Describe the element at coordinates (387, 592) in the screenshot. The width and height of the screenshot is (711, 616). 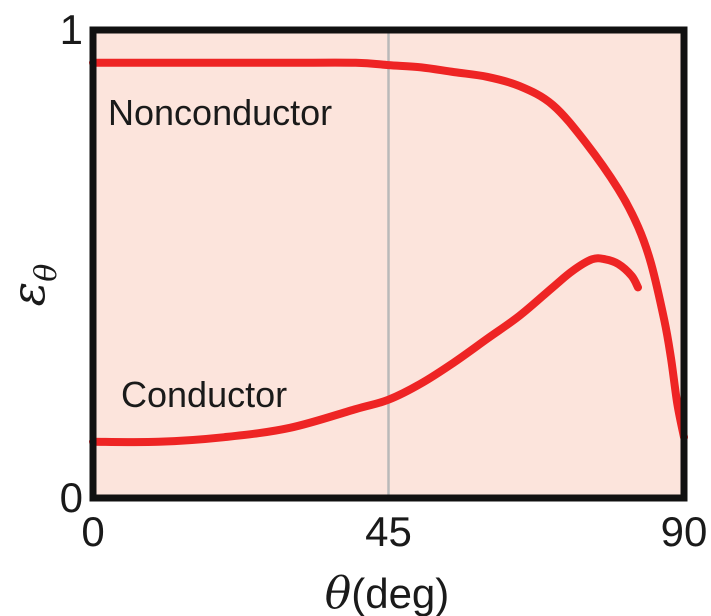
I see `x-axis-title: θ(deg)` at that location.